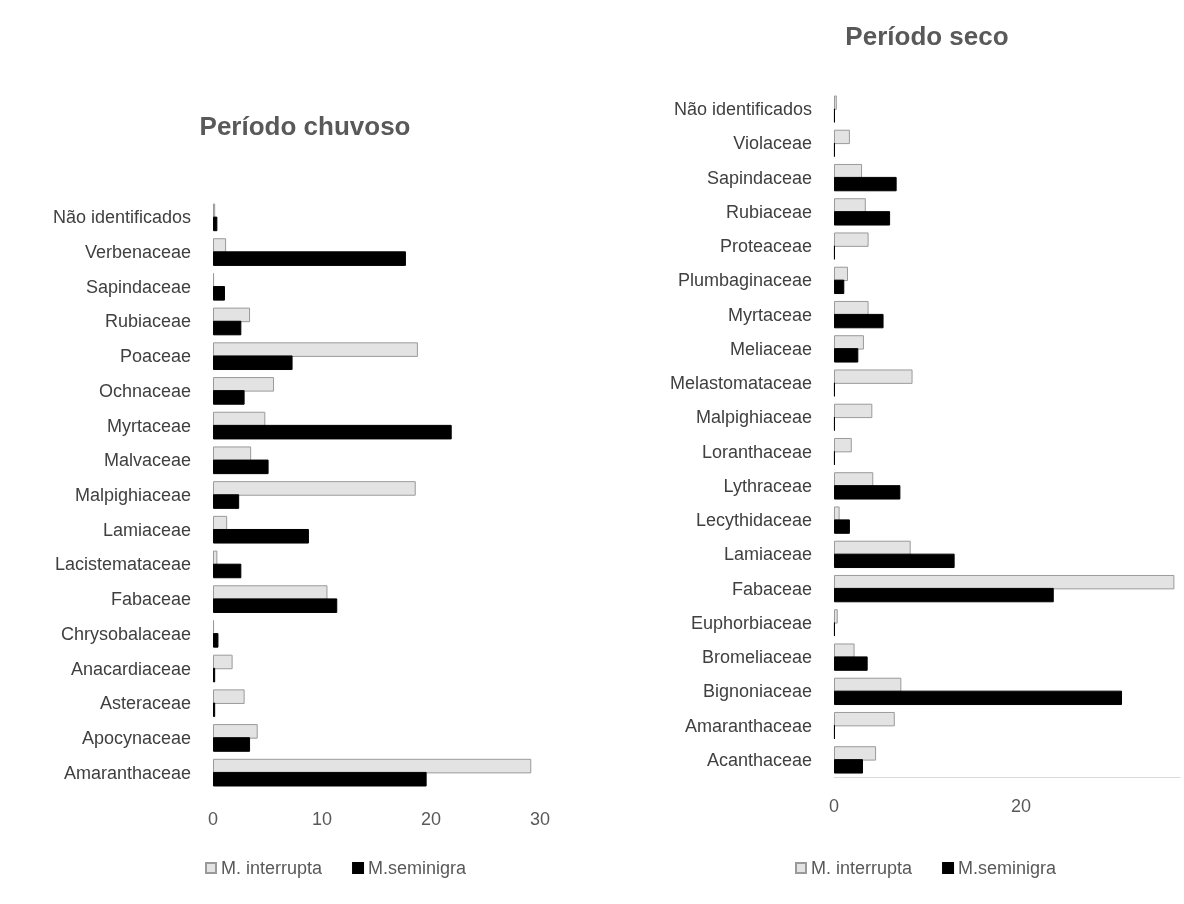 The height and width of the screenshot is (904, 1184). Describe the element at coordinates (770, 348) in the screenshot. I see `y-tick-label: Meliaceae` at that location.